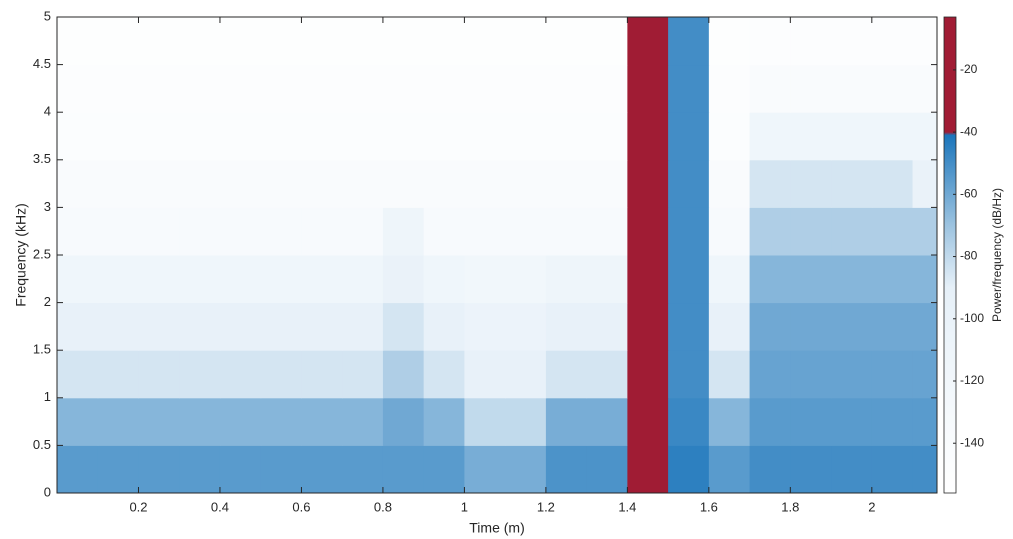 The image size is (1013, 539). I want to click on x-tick-label: 1.8, so click(790, 506).